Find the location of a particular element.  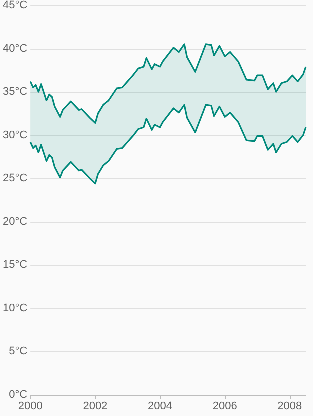

x-tick-label: 2002 is located at coordinates (95, 406).